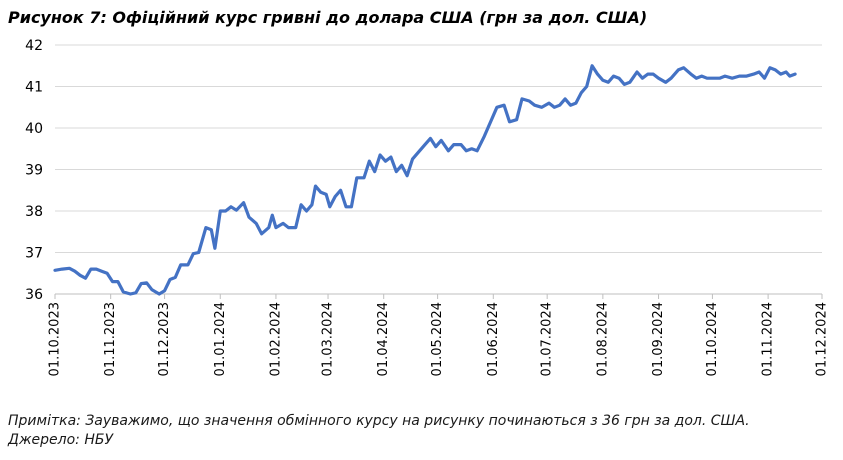  I want to click on x-tick-label: 01.03.2024, so click(328, 339).